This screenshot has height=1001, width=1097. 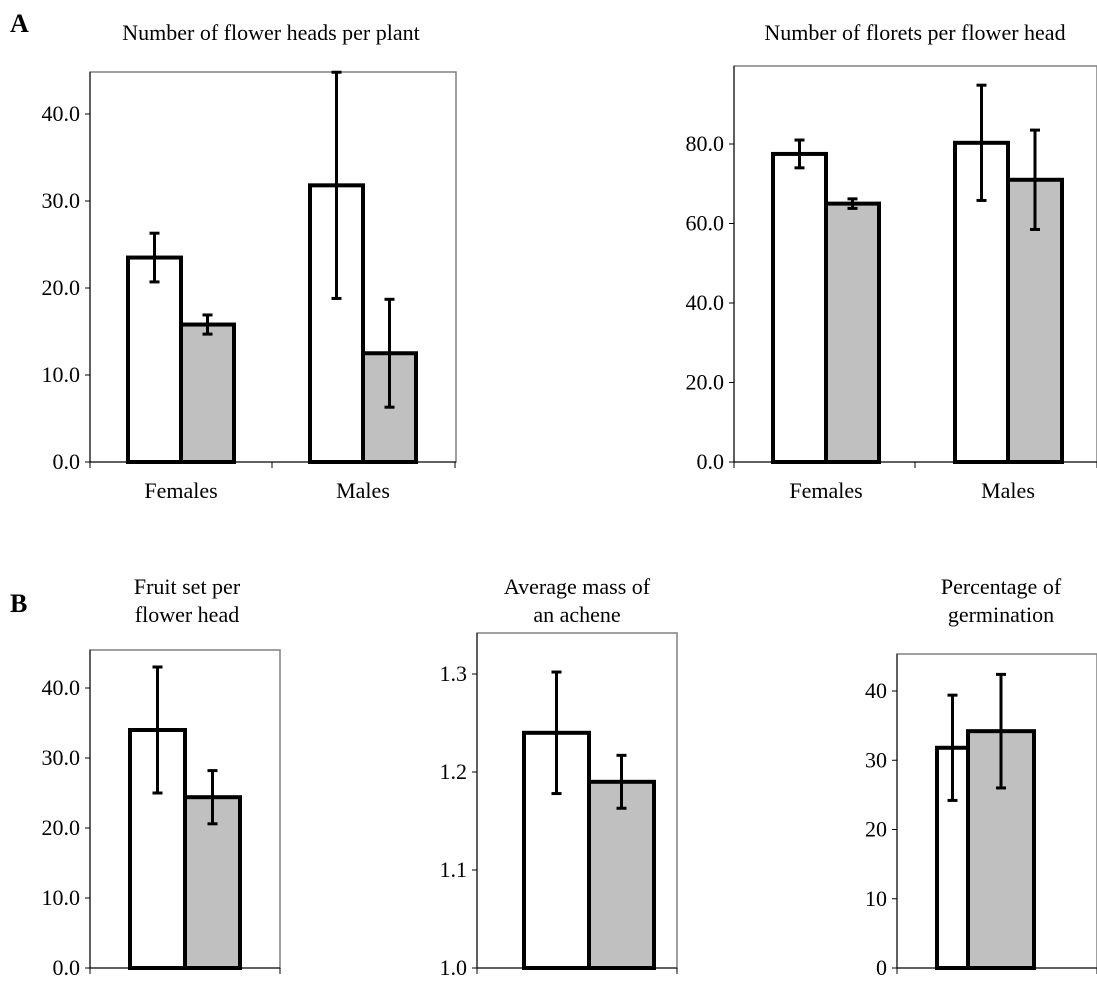 I want to click on y-tick-label: 20, so click(x=876, y=829).